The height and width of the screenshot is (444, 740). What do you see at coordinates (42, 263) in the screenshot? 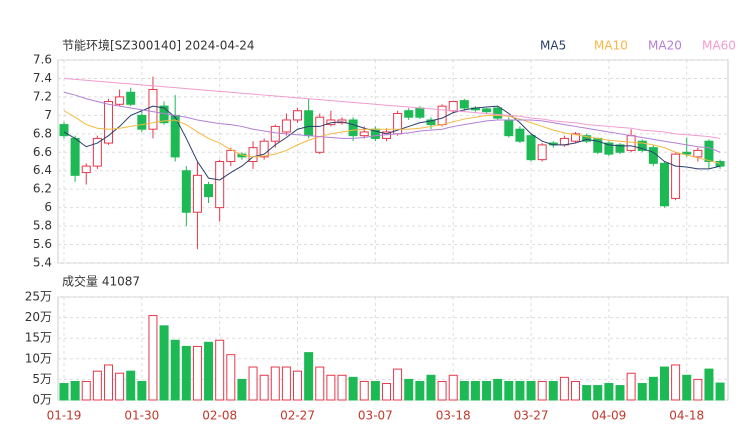
I see `y-tick-label: 5.4` at bounding box center [42, 263].